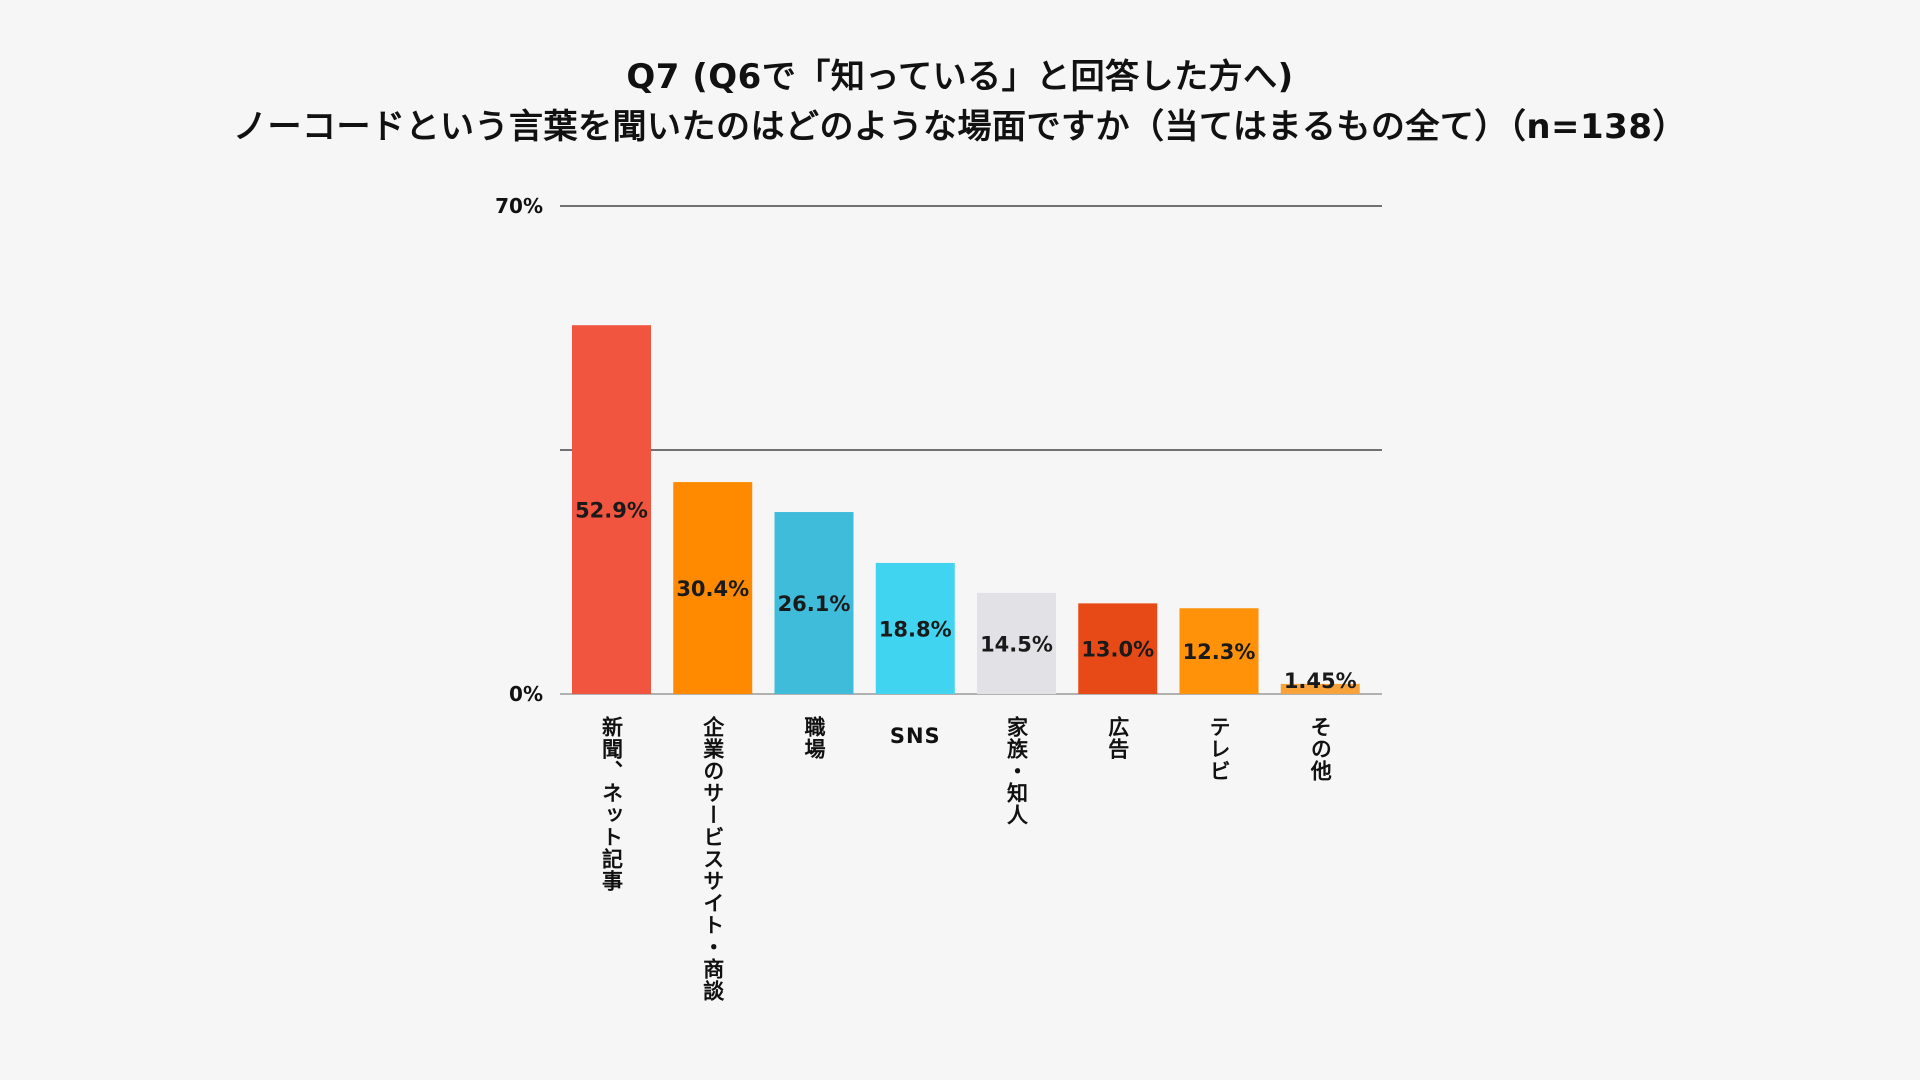 The width and height of the screenshot is (1920, 1080). What do you see at coordinates (519, 206) in the screenshot?
I see `y-tick-label: 70%` at bounding box center [519, 206].